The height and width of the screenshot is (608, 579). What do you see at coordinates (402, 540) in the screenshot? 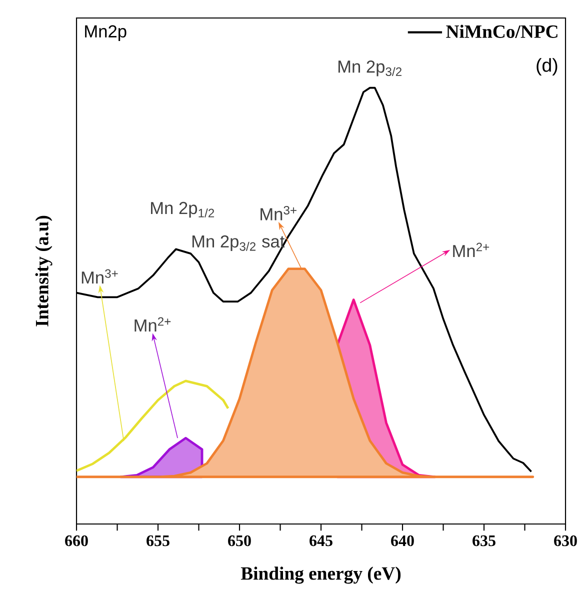
I see `x-tick-label: 640` at bounding box center [402, 540].